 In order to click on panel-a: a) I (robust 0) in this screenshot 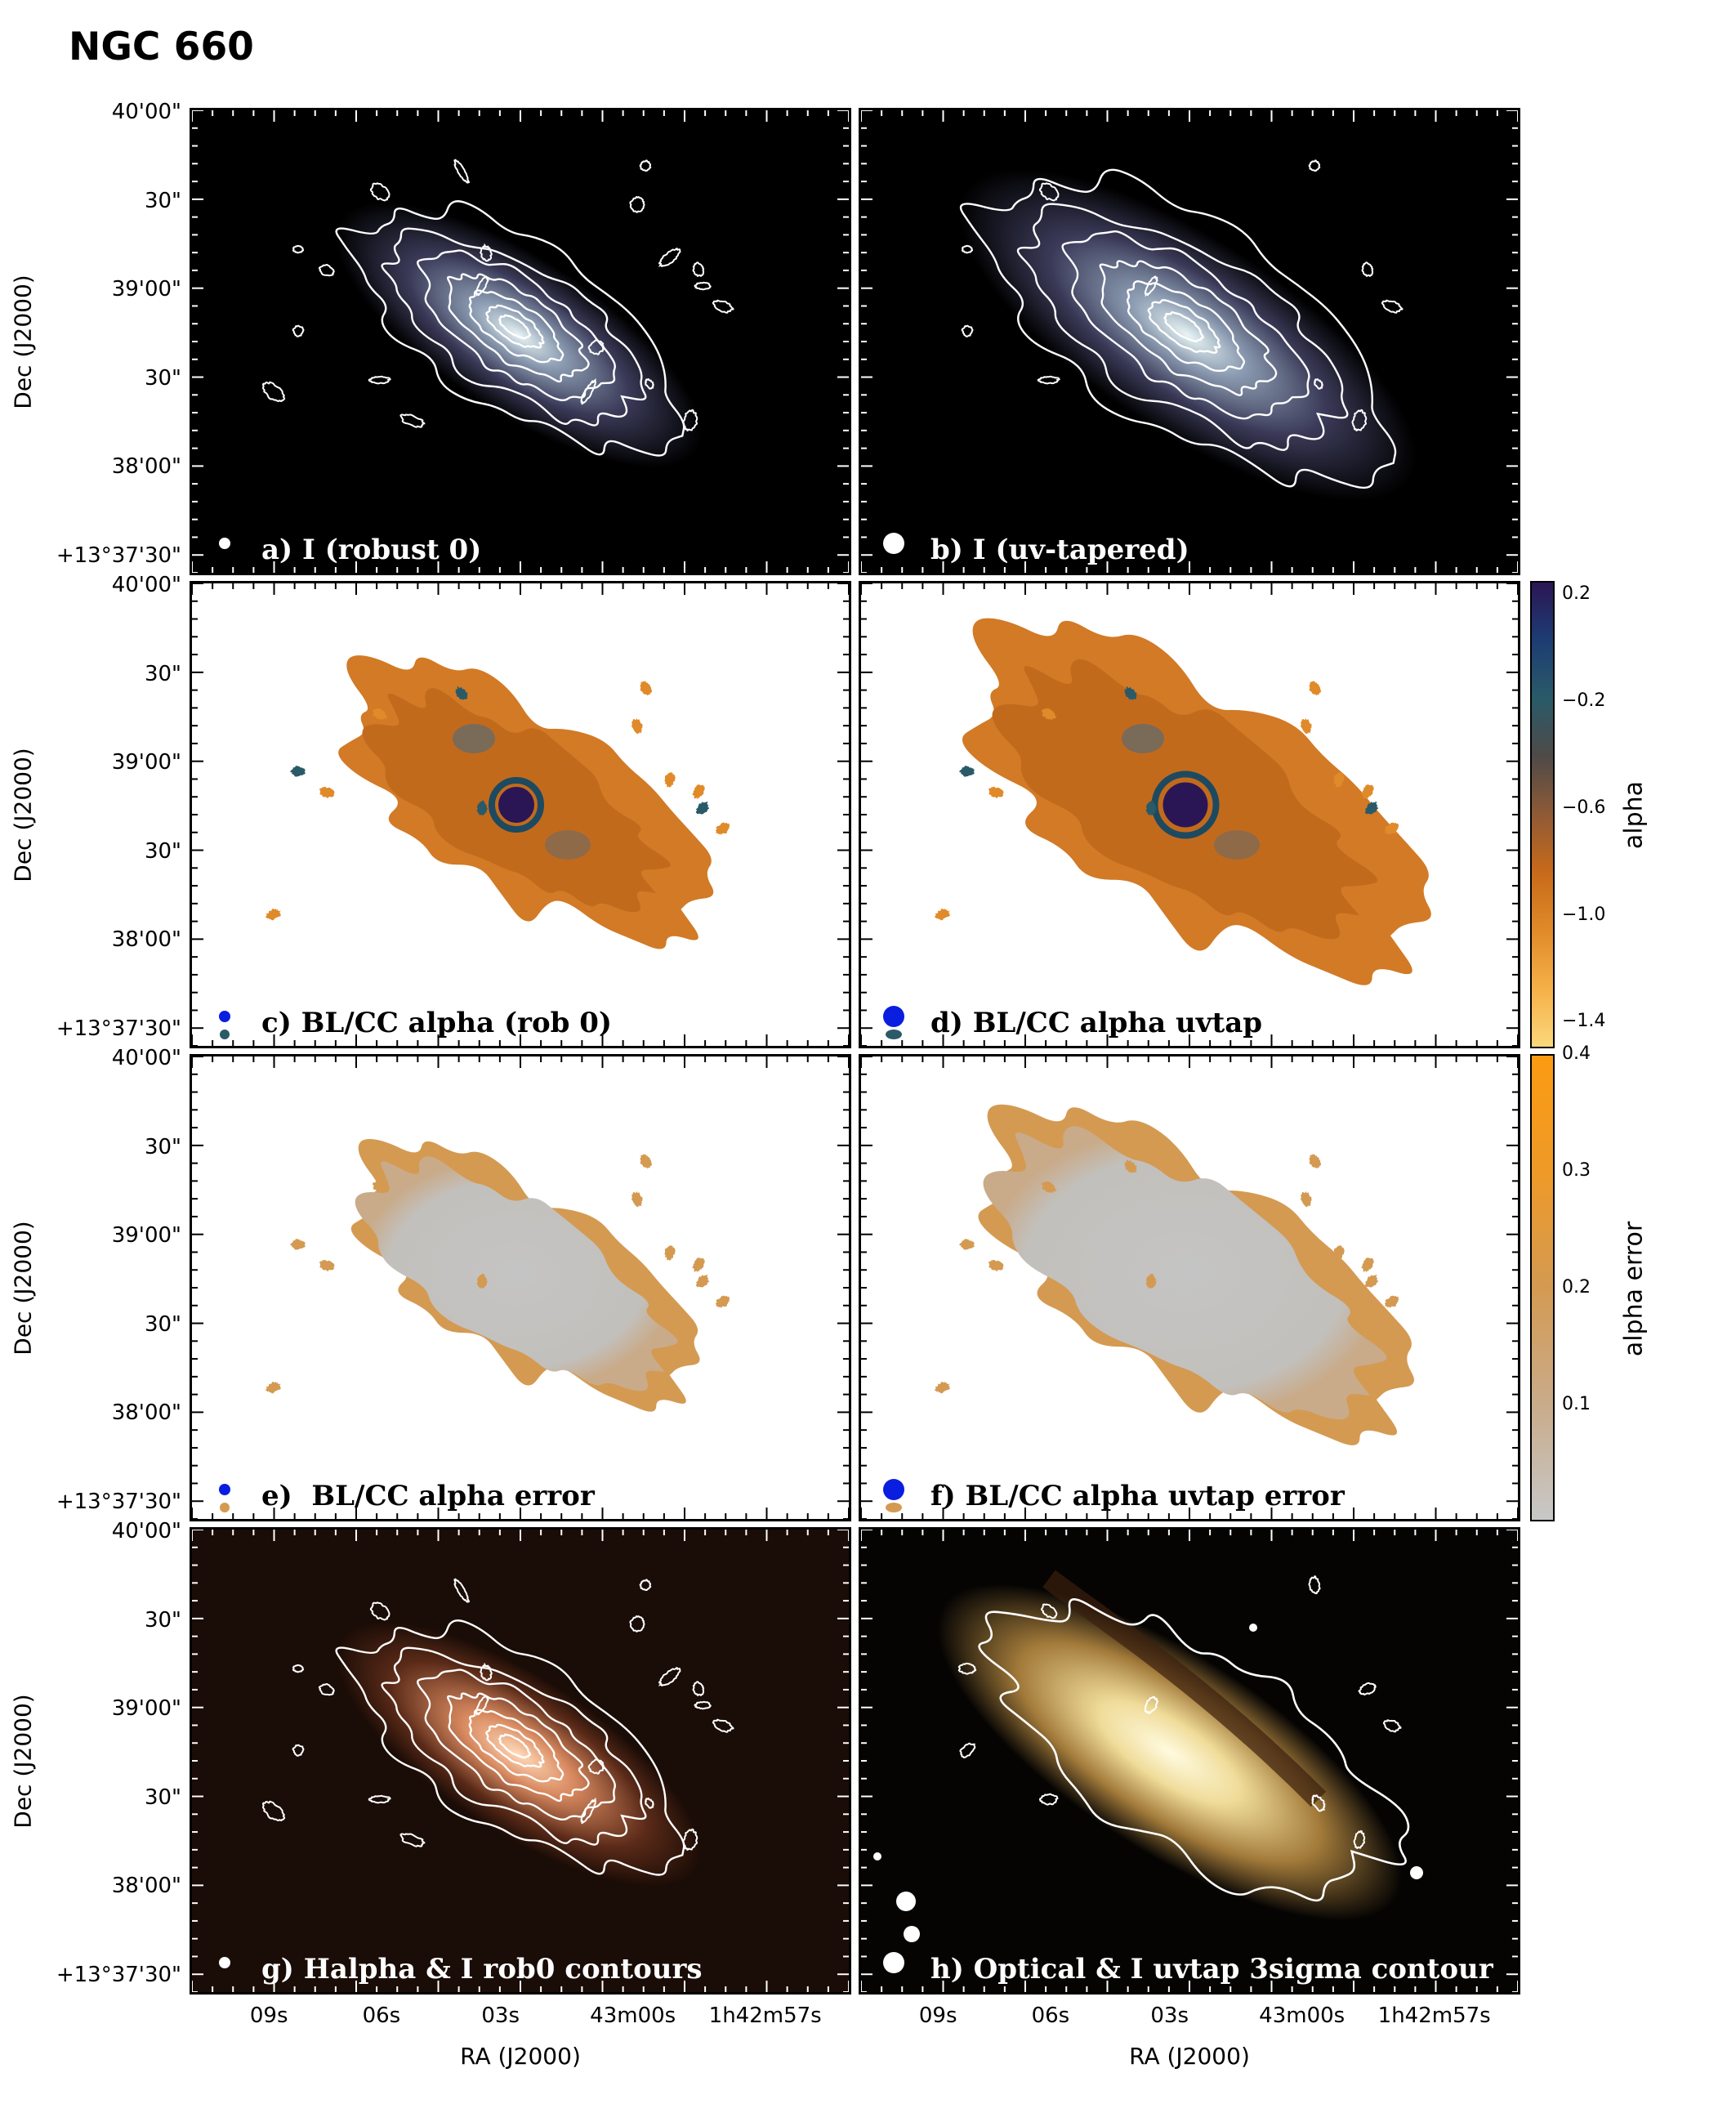, I will do `click(521, 341)`.